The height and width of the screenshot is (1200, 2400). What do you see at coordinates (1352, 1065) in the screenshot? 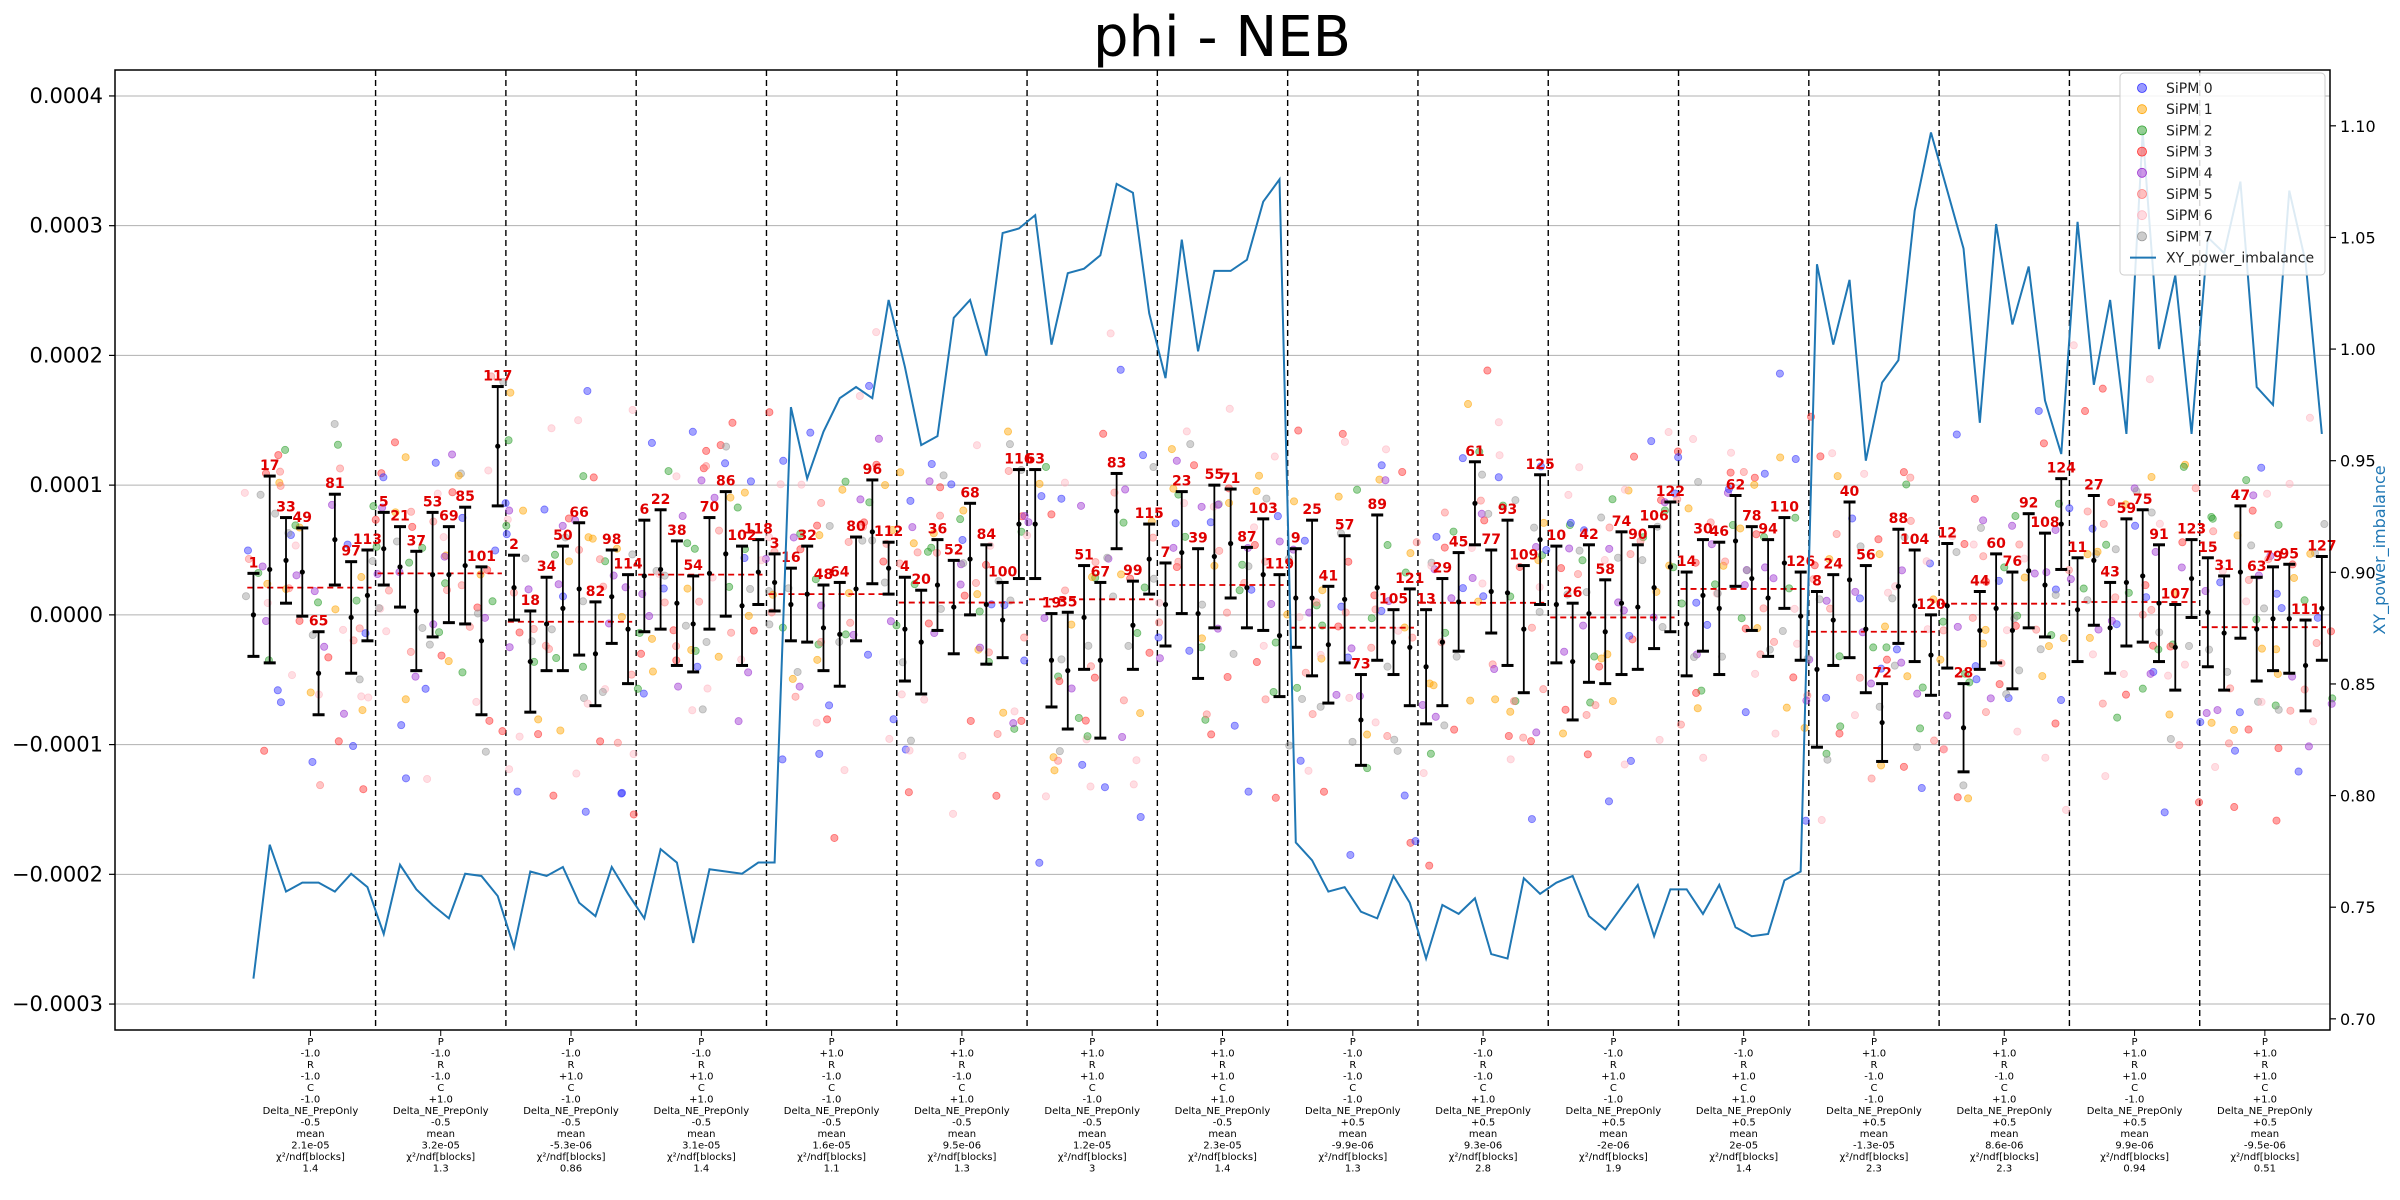
I see `group-label-line: R` at bounding box center [1352, 1065].